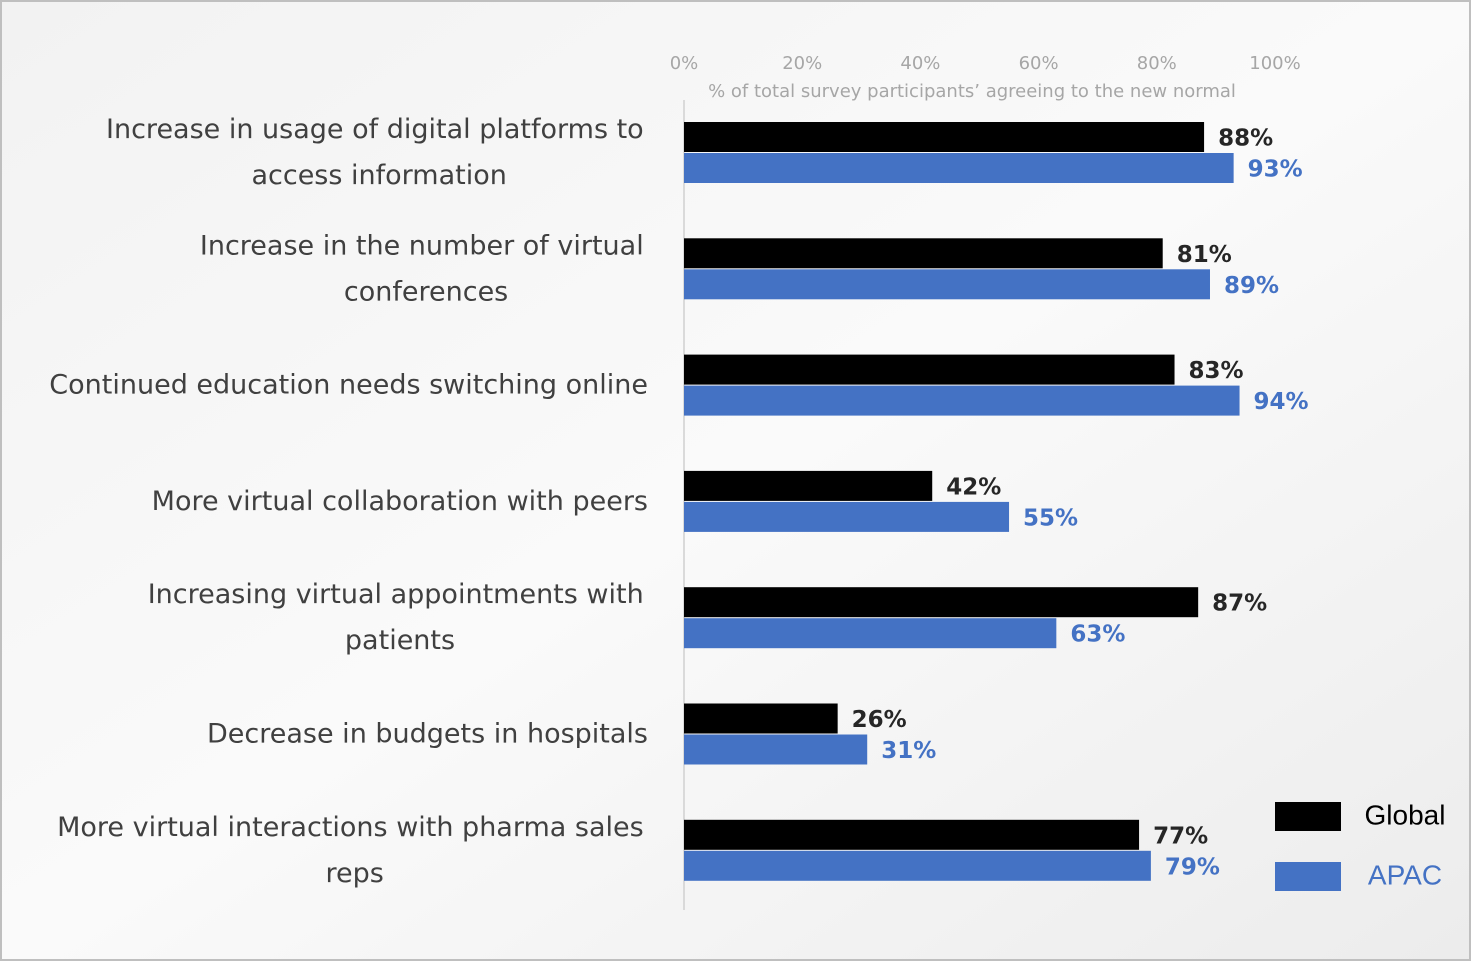  Describe the element at coordinates (908, 751) in the screenshot. I see `value-label: 31%` at that location.